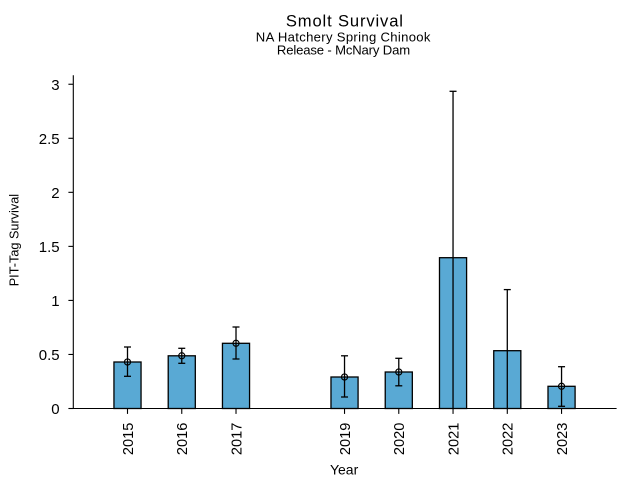 This screenshot has width=640, height=480. Describe the element at coordinates (55, 301) in the screenshot. I see `svg-text: 1` at that location.